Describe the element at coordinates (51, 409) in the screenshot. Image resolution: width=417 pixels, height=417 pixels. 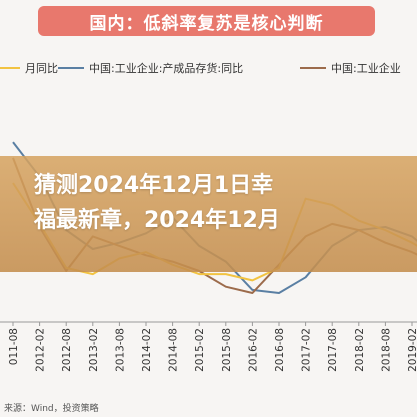
I see `source-footnote: 来源：Wind，投资策略` at that location.